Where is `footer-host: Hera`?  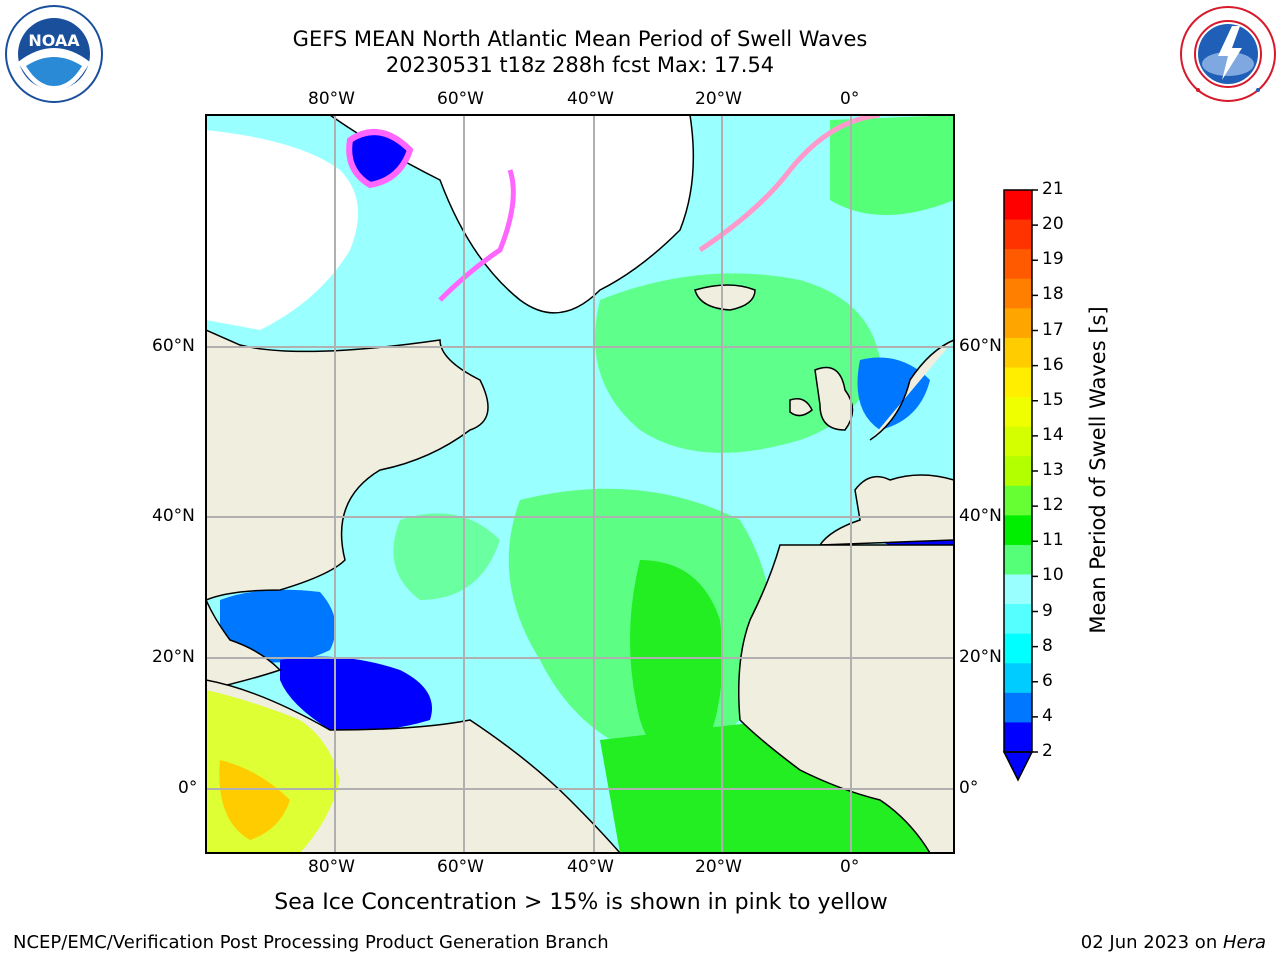 footer-host: Hera is located at coordinates (1244, 942).